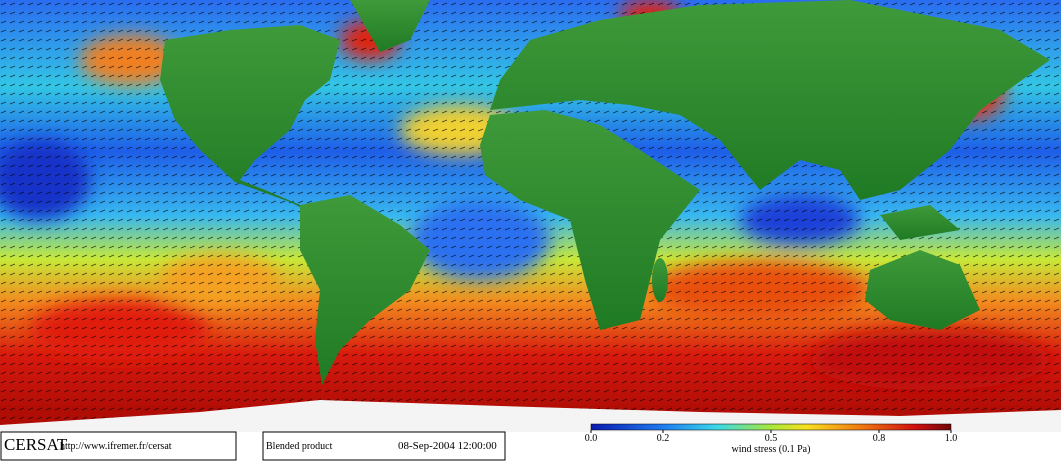 The width and height of the screenshot is (1061, 462). I want to click on colorbar-tick-label: 1.0, so click(951, 438).